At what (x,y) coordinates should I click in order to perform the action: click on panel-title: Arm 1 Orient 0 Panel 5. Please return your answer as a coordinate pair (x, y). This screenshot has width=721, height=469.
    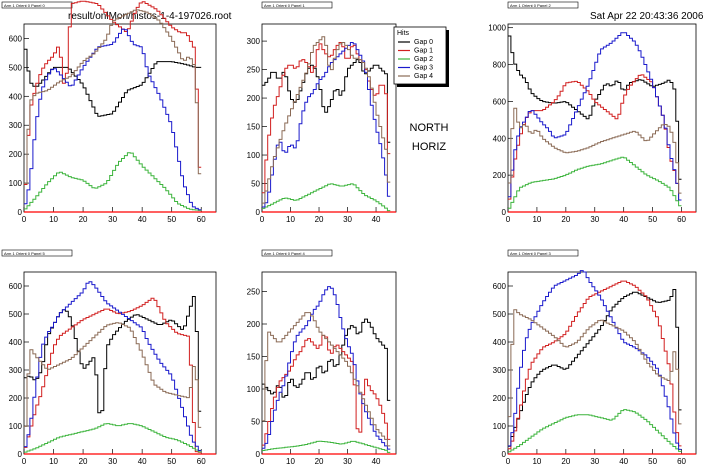
    Looking at the image, I should click on (24, 253).